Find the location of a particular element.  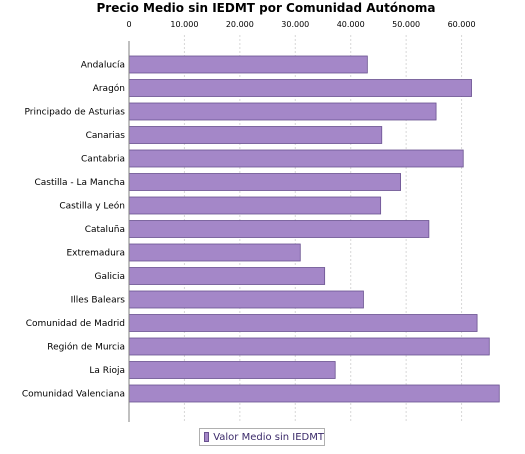

category-label: La Rioja is located at coordinates (107, 371).